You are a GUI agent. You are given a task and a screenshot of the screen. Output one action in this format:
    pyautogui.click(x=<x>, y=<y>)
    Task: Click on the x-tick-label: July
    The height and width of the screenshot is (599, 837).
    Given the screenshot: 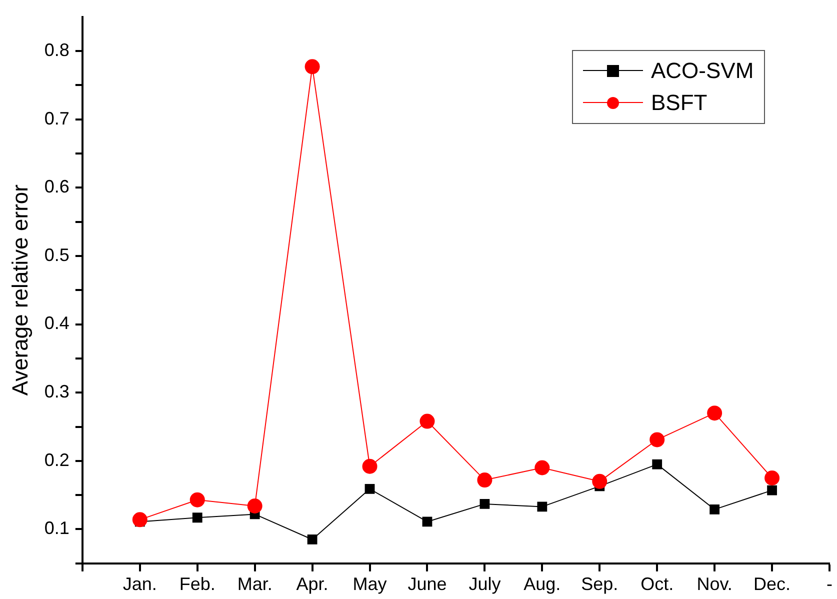 What is the action you would take?
    pyautogui.click(x=484, y=584)
    